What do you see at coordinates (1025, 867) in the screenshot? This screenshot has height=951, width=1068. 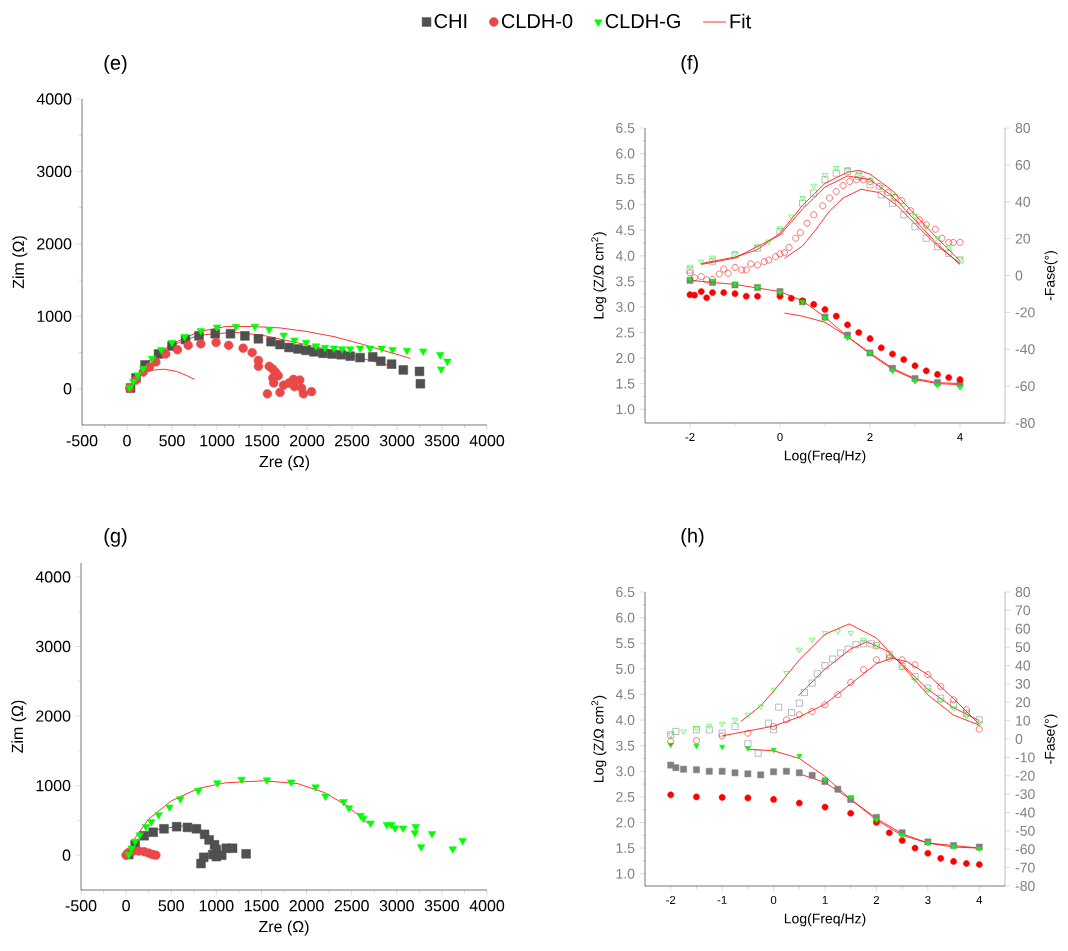 I see `y2-tick-label: -70` at bounding box center [1025, 867].